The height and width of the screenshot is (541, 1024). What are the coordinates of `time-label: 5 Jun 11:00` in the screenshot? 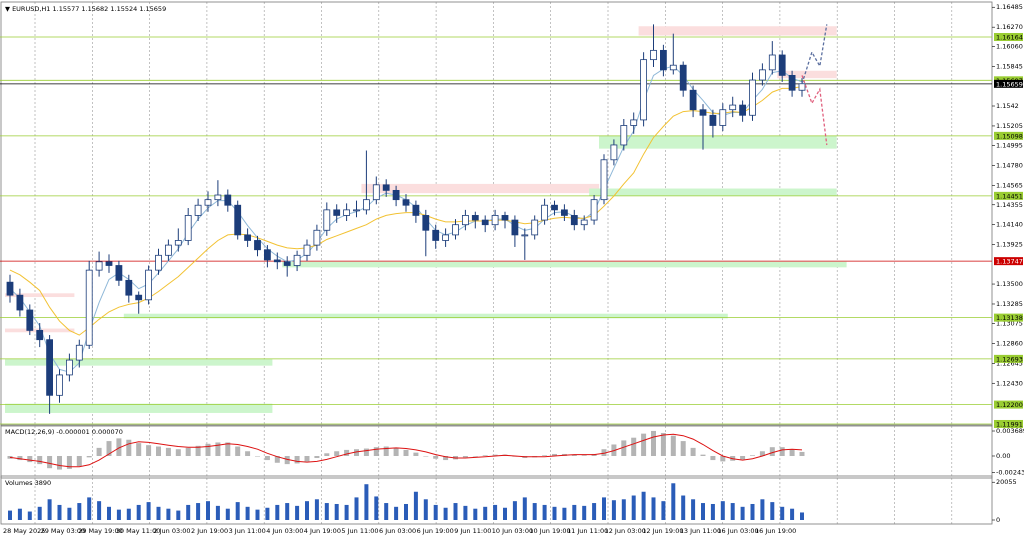 It's located at (359, 531).